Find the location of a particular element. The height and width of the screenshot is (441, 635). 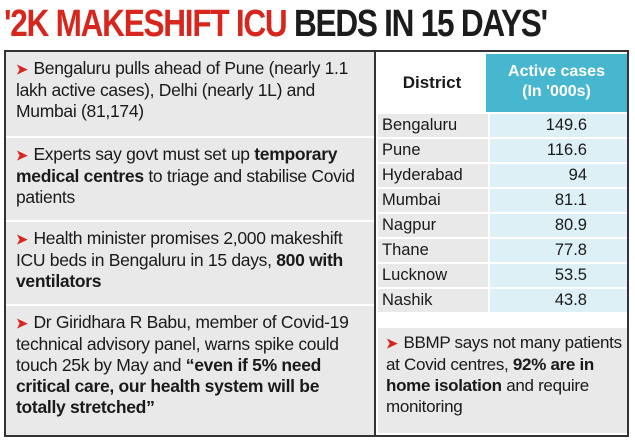

headline-red: '2K MAKESHIFT ICU is located at coordinates (149, 24).